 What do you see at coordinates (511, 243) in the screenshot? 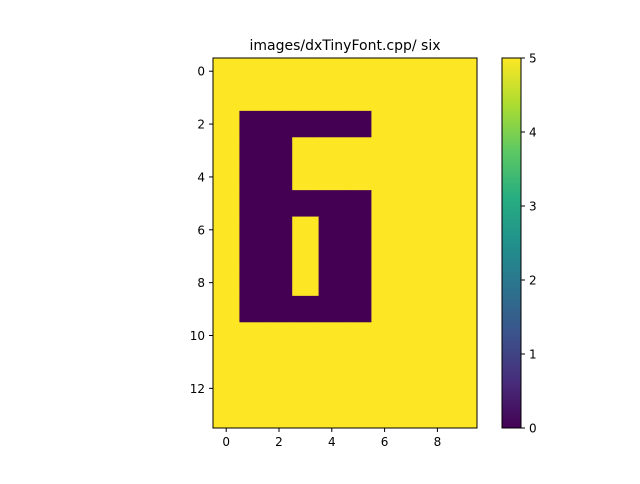
I see `colorbar` at bounding box center [511, 243].